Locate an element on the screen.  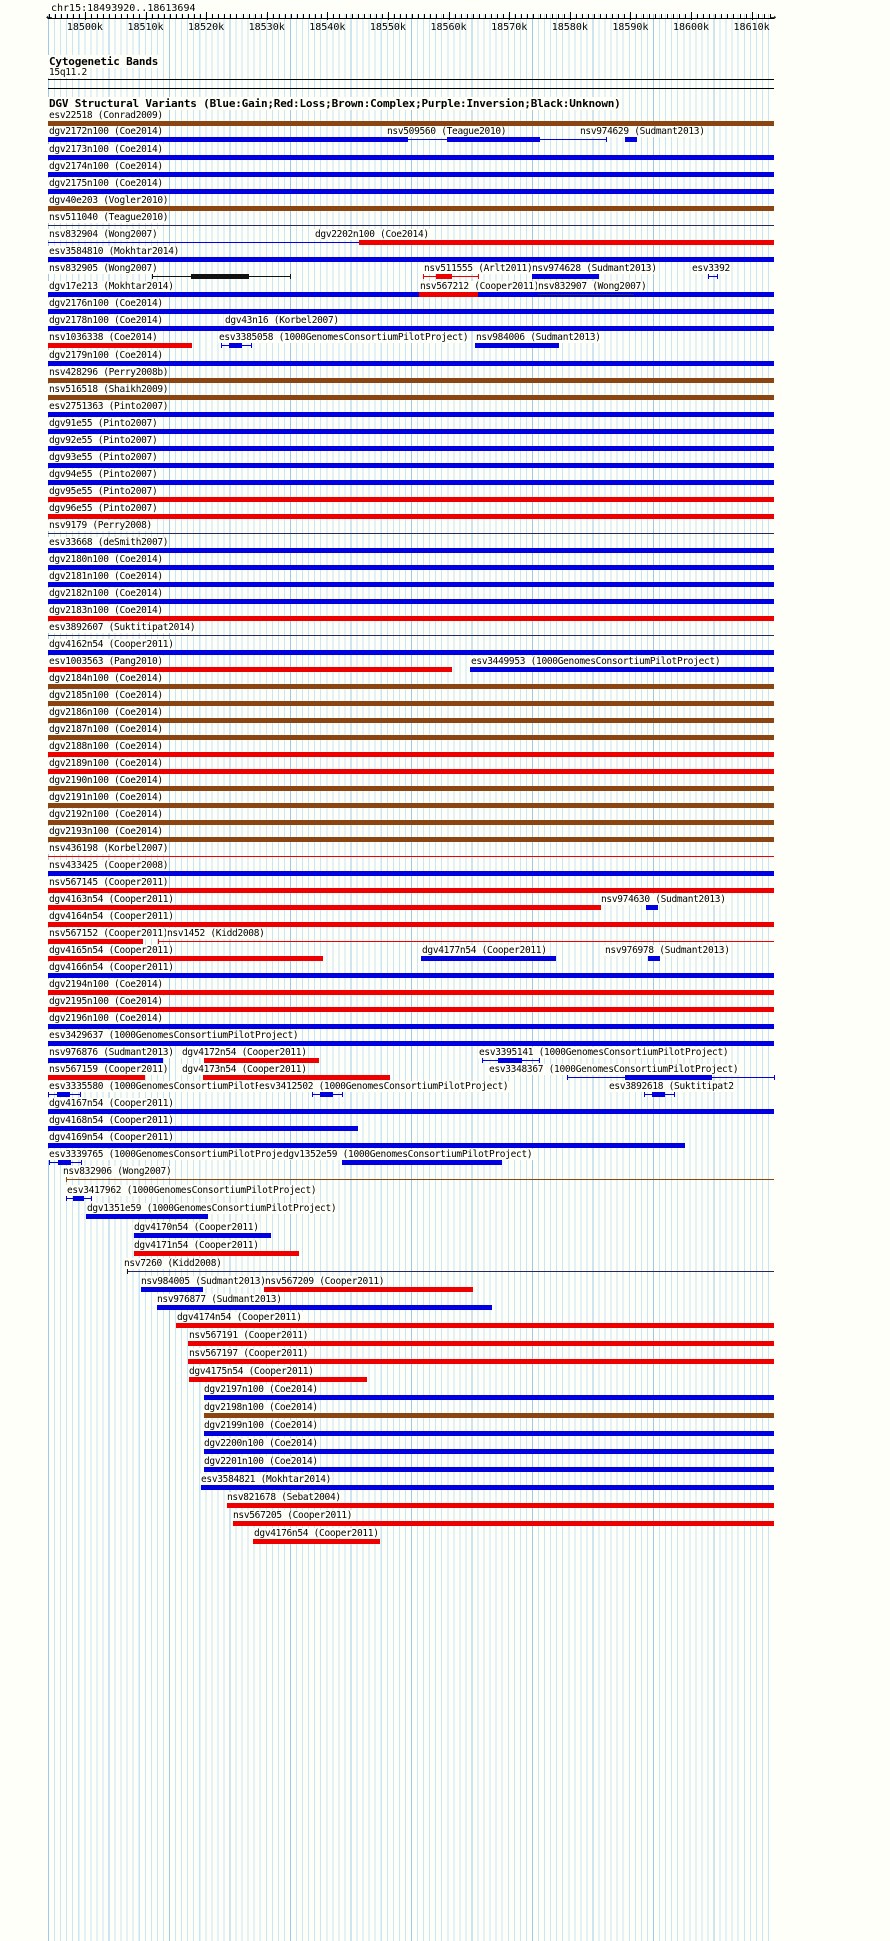
variant-label: dgv2201n100 (Coe2014) is located at coordinates (261, 1461).